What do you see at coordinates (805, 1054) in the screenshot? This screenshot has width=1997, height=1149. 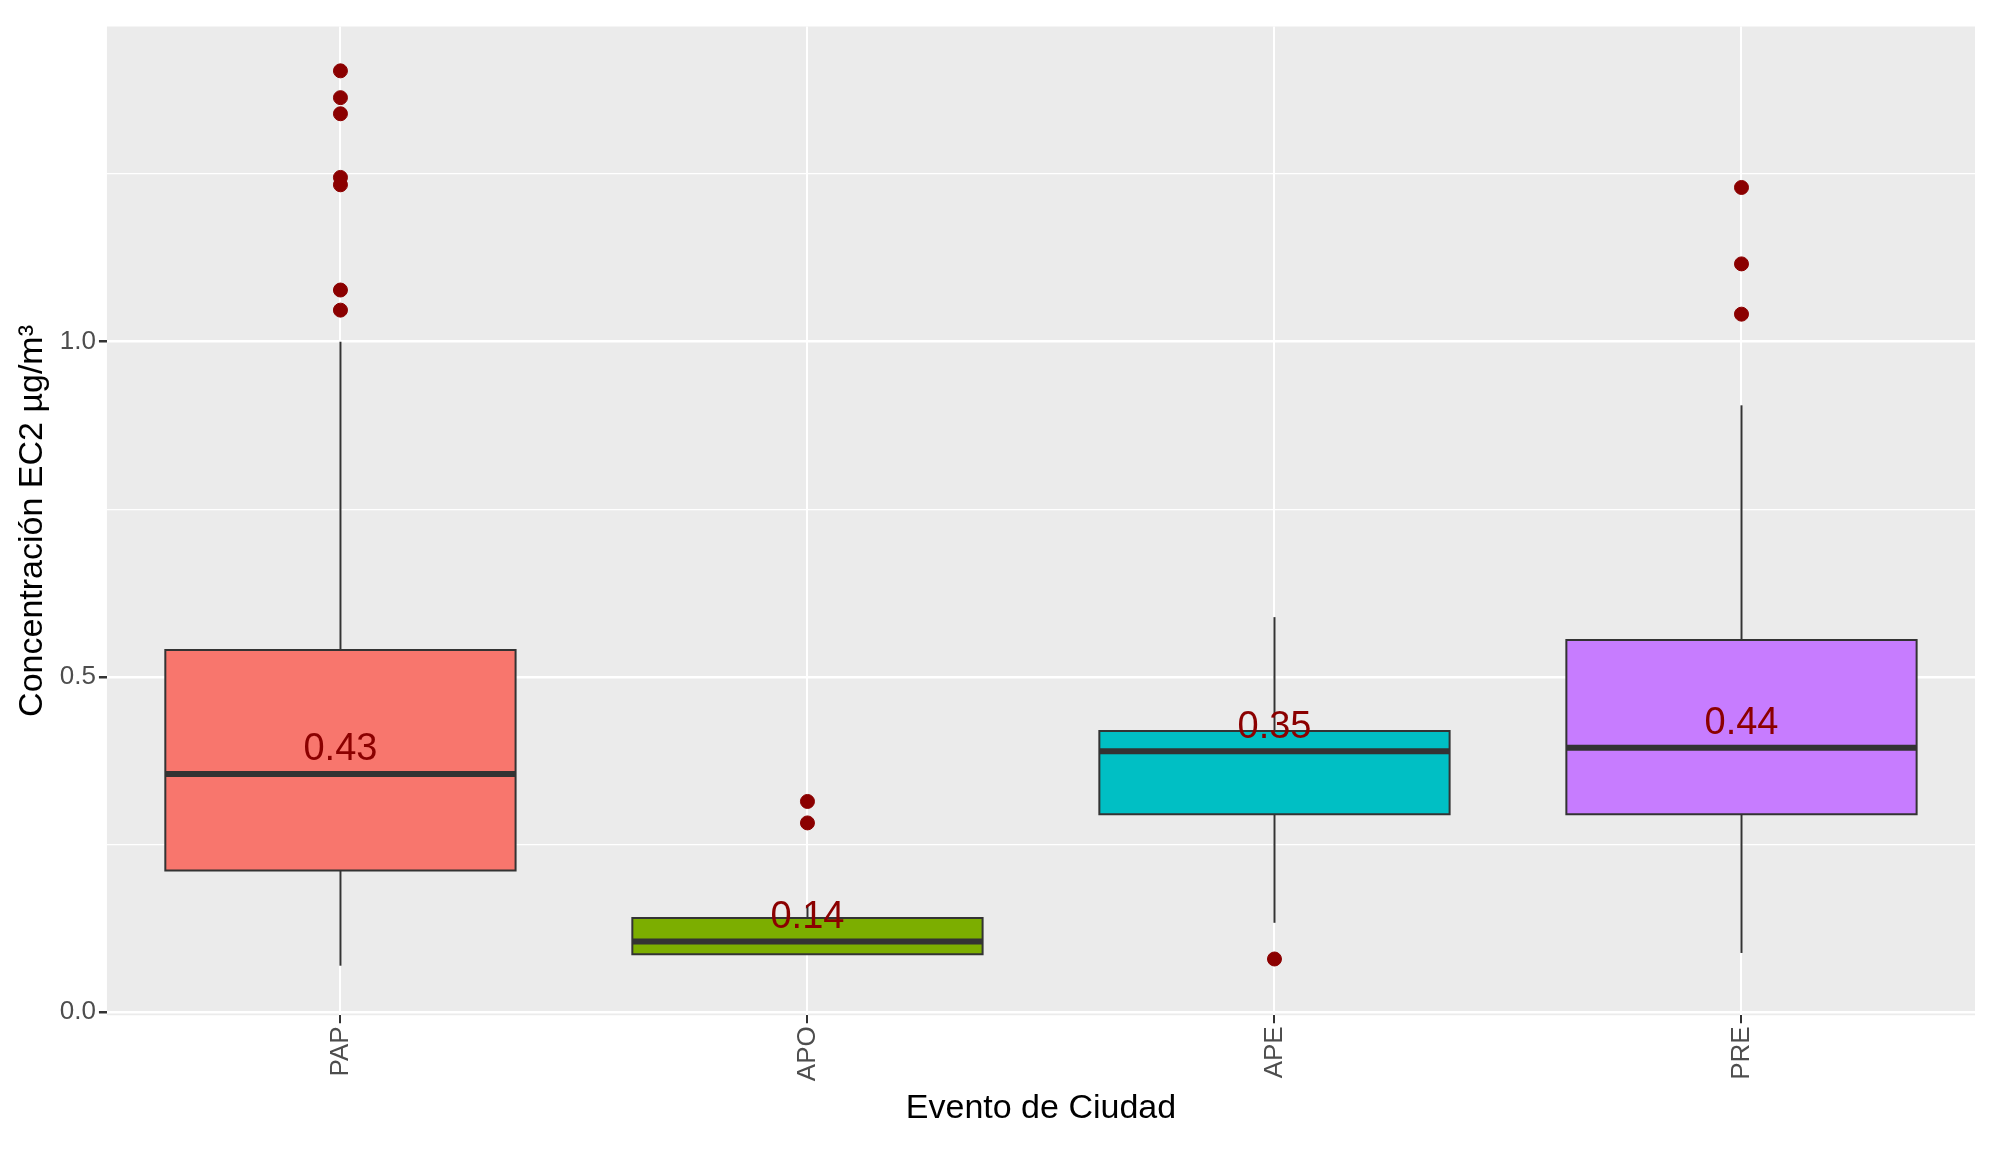 I see `x-tick-label: APO` at bounding box center [805, 1054].